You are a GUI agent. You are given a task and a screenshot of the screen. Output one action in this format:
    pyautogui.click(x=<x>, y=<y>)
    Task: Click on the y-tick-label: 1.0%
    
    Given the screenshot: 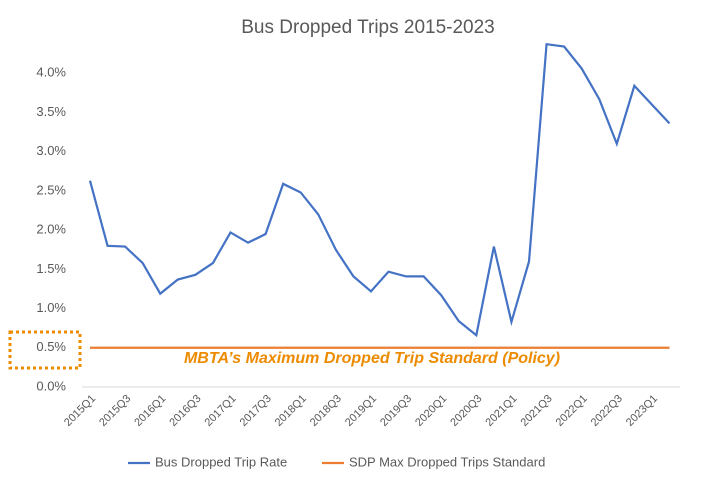 What is the action you would take?
    pyautogui.click(x=51, y=307)
    